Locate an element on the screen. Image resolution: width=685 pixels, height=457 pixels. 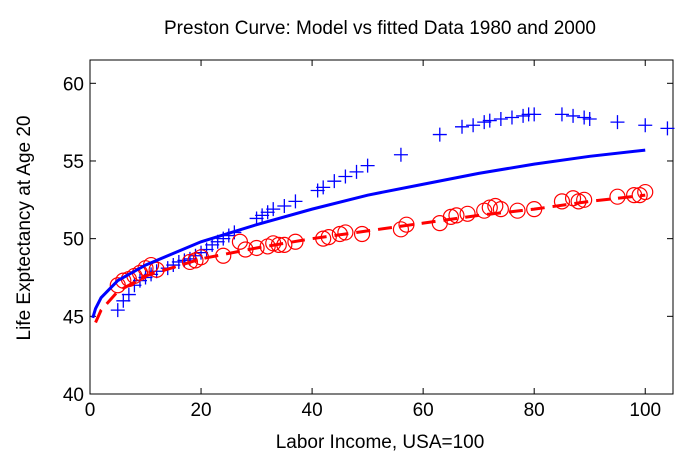
x-tick-label: 20 is located at coordinates (200, 410).